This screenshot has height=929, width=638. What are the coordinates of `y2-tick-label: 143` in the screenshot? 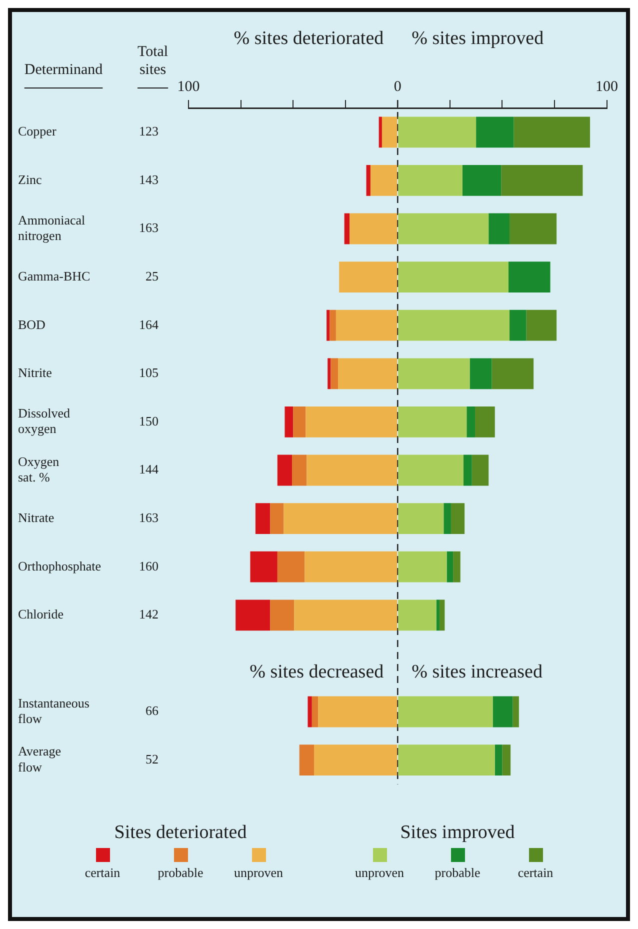 It's located at (149, 179).